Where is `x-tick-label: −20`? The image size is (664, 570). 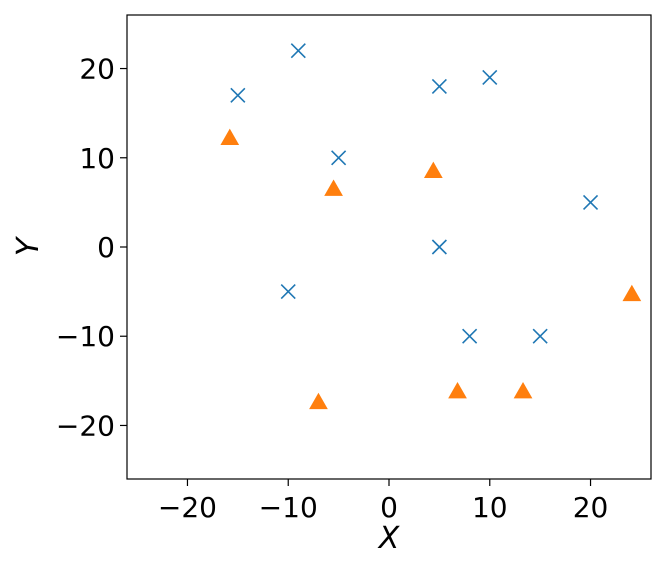
x-tick-label: −20 is located at coordinates (187, 507).